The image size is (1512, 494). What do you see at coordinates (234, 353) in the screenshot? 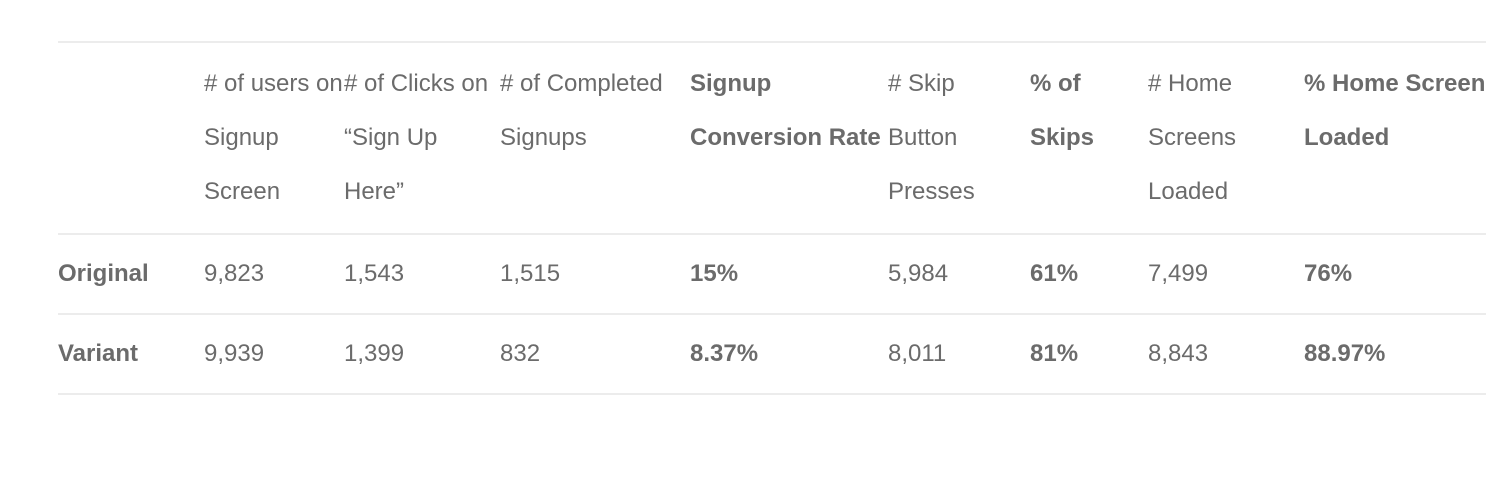
I see `cell: 9,939` at bounding box center [234, 353].